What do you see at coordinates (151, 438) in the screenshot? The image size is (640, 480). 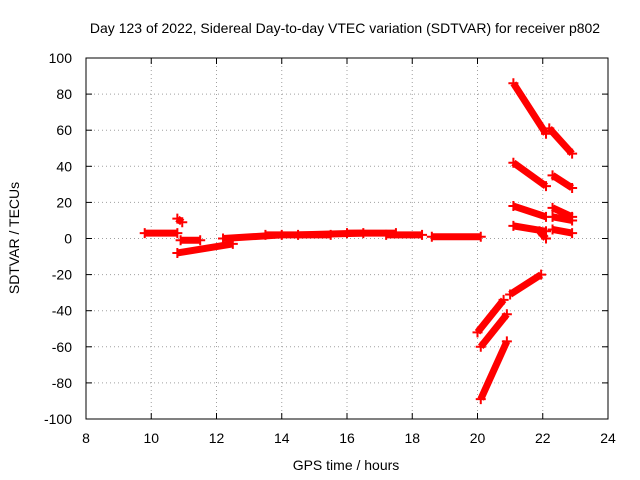 I see `x-tick-label: 10` at bounding box center [151, 438].